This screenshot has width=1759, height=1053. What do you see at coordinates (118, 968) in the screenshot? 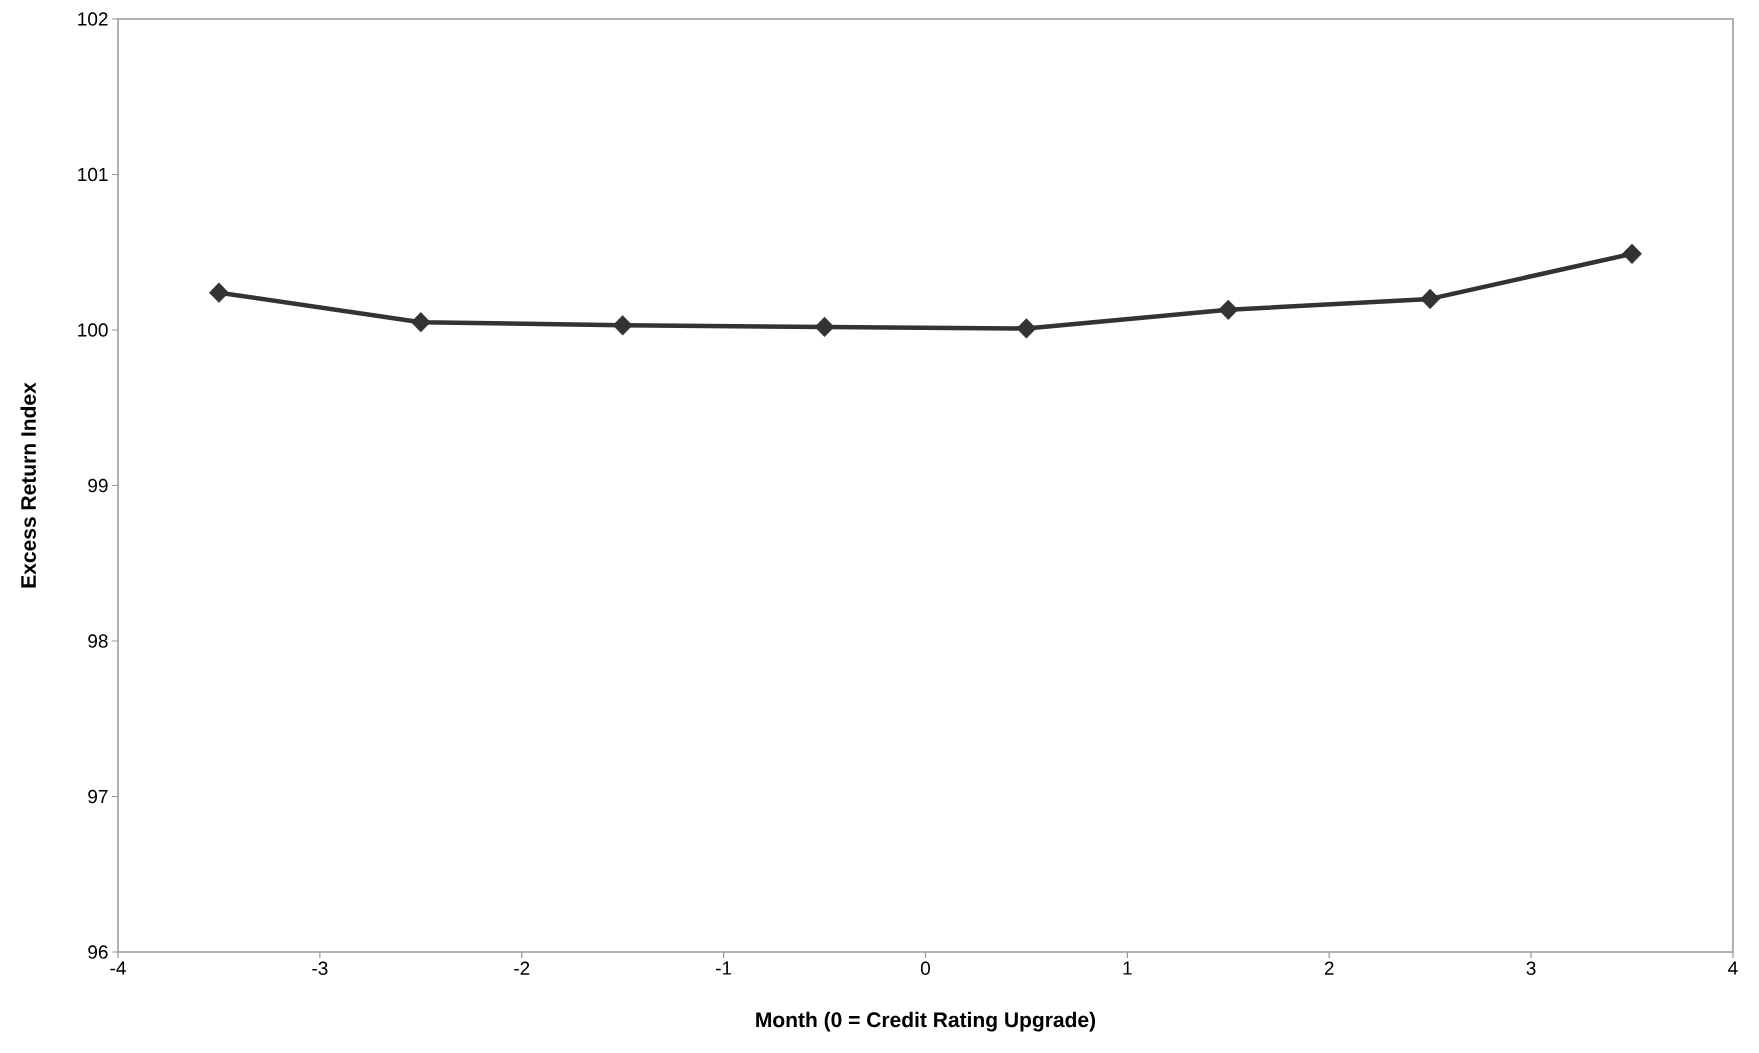
I see `x-tick-label: -4` at bounding box center [118, 968].